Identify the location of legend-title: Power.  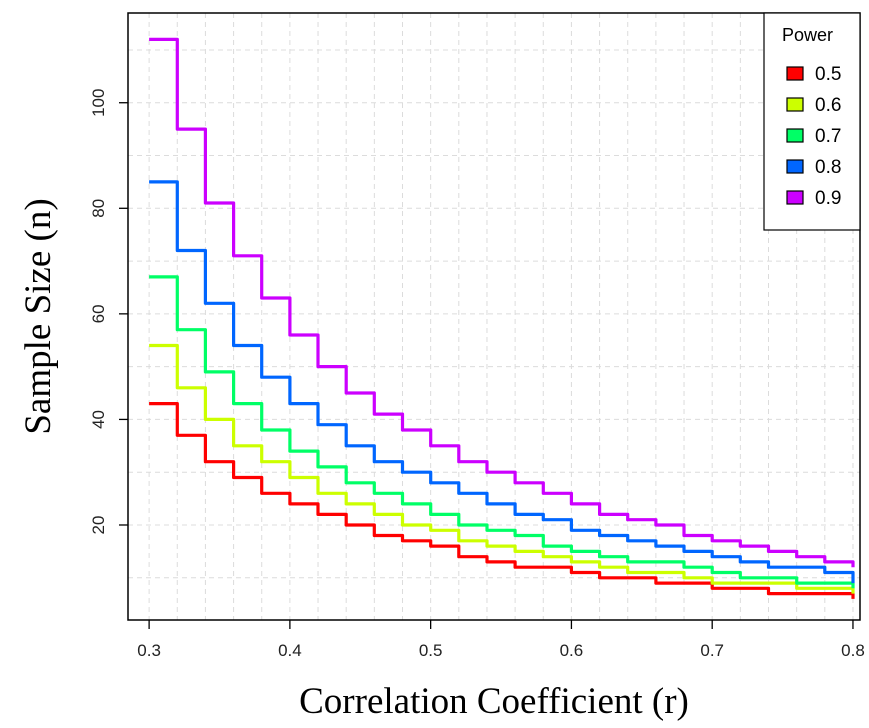
(807, 35).